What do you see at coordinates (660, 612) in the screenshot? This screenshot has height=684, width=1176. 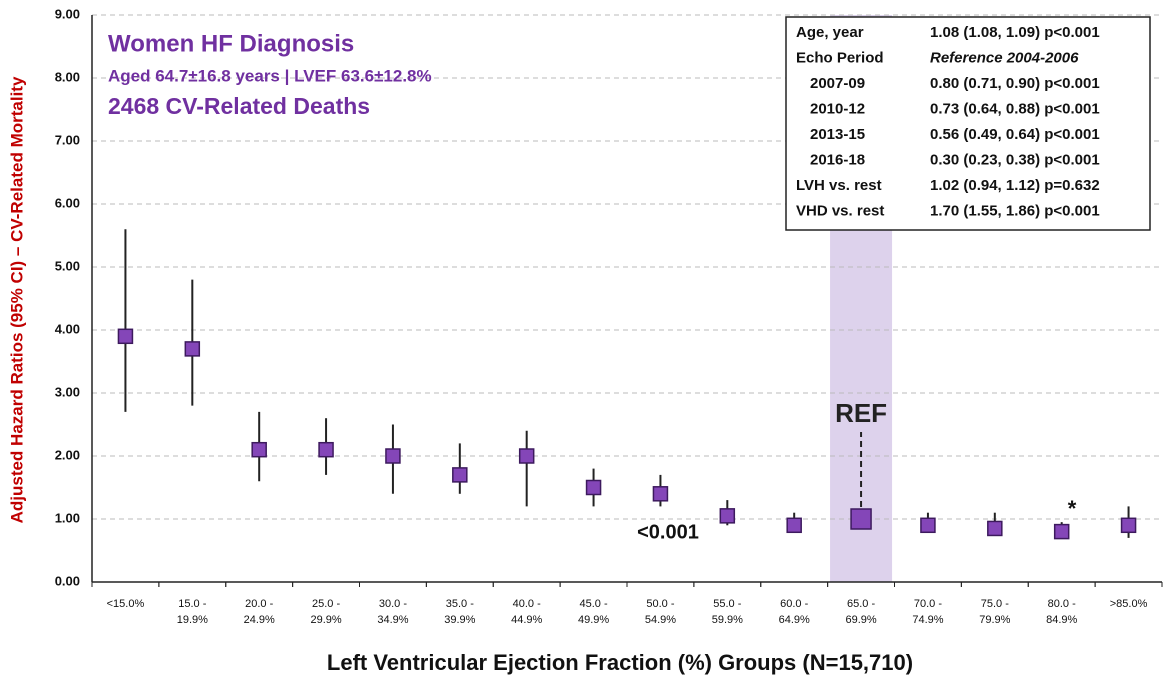 I see `x-tick-label: 50.0 - 54.9%` at bounding box center [660, 612].